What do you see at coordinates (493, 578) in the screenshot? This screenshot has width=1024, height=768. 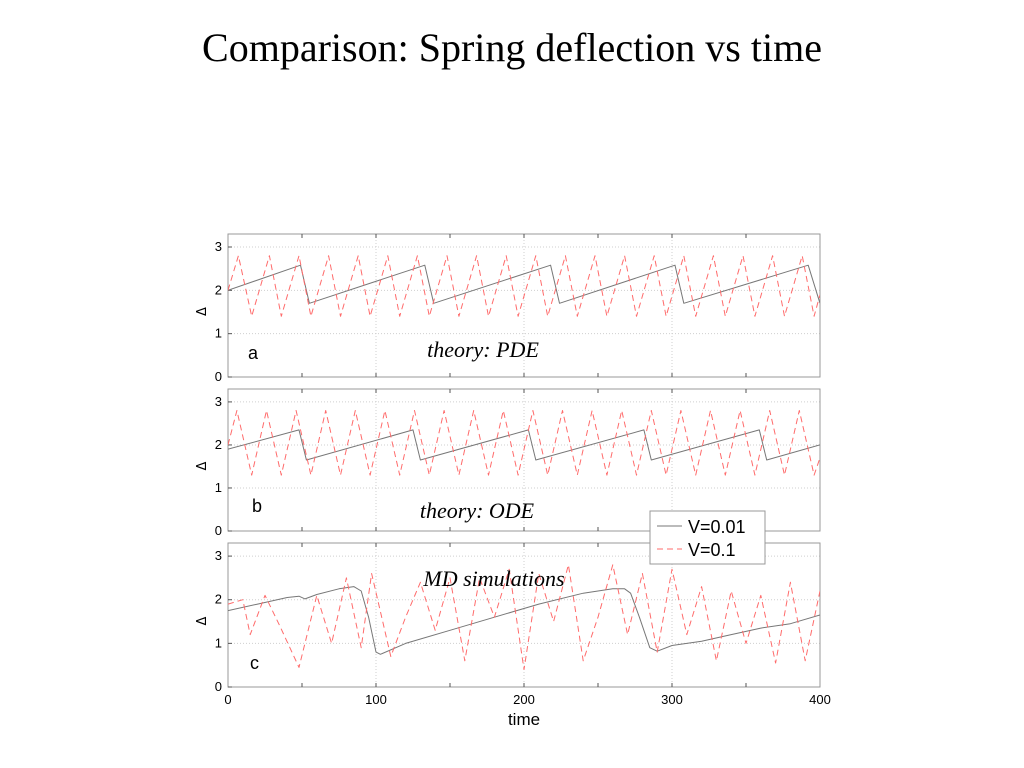 I see `panel-annotation: MD simulations` at bounding box center [493, 578].